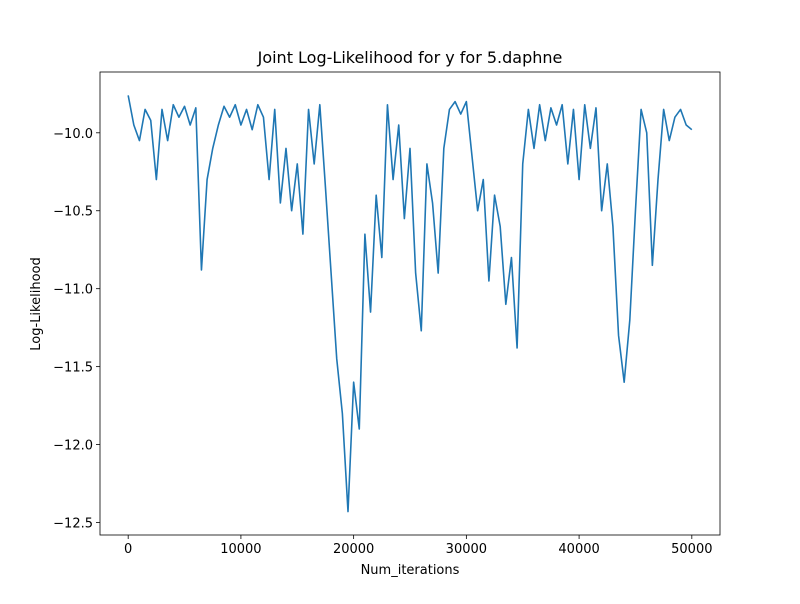 The height and width of the screenshot is (604, 800). Describe the element at coordinates (410, 570) in the screenshot. I see `x-axis-label: Num_iterations` at that location.